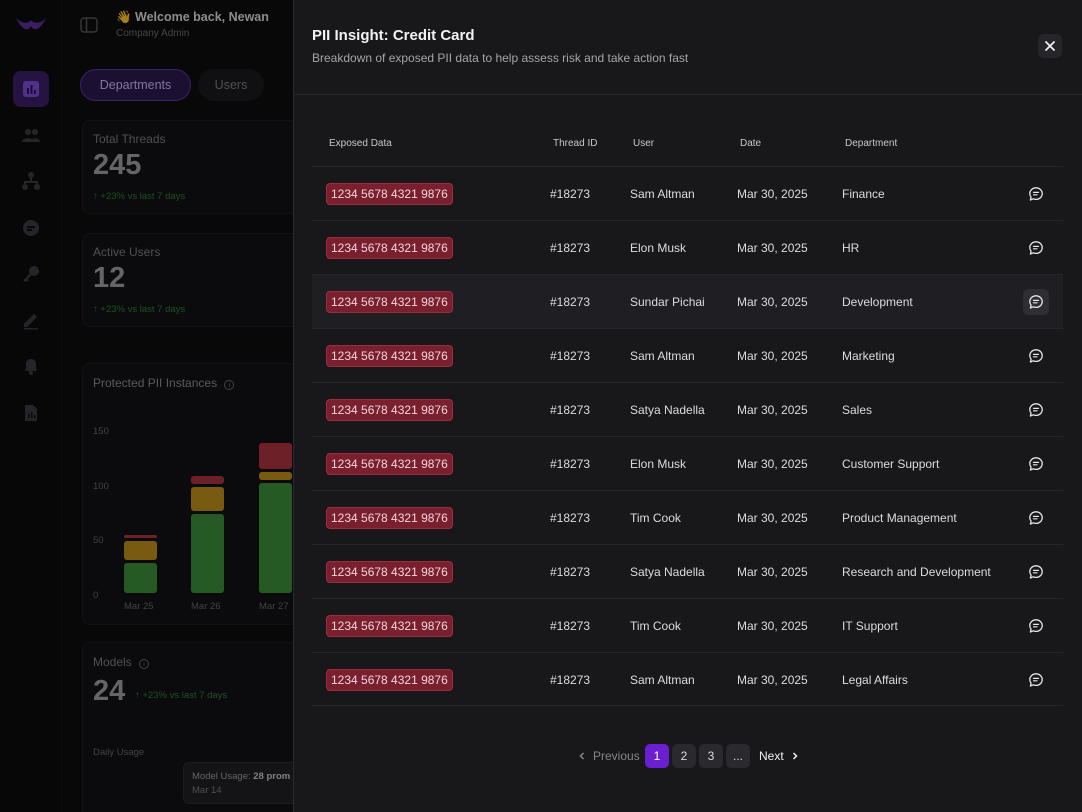  I want to click on page-2-button: 2, so click(684, 756).